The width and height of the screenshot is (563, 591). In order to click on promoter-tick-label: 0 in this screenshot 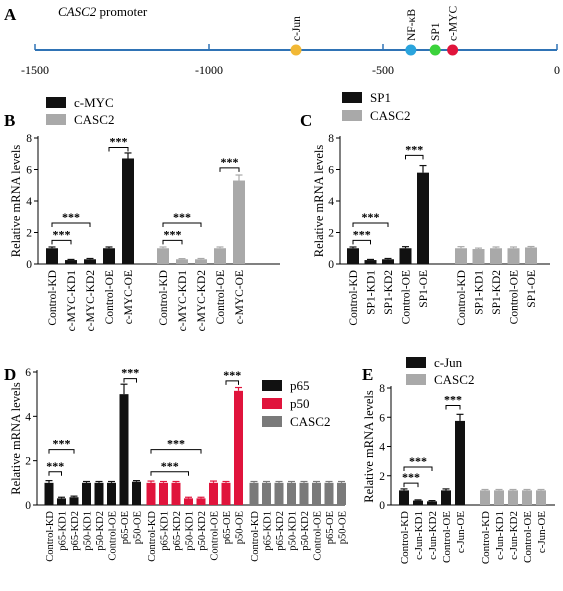, I will do `click(557, 70)`.